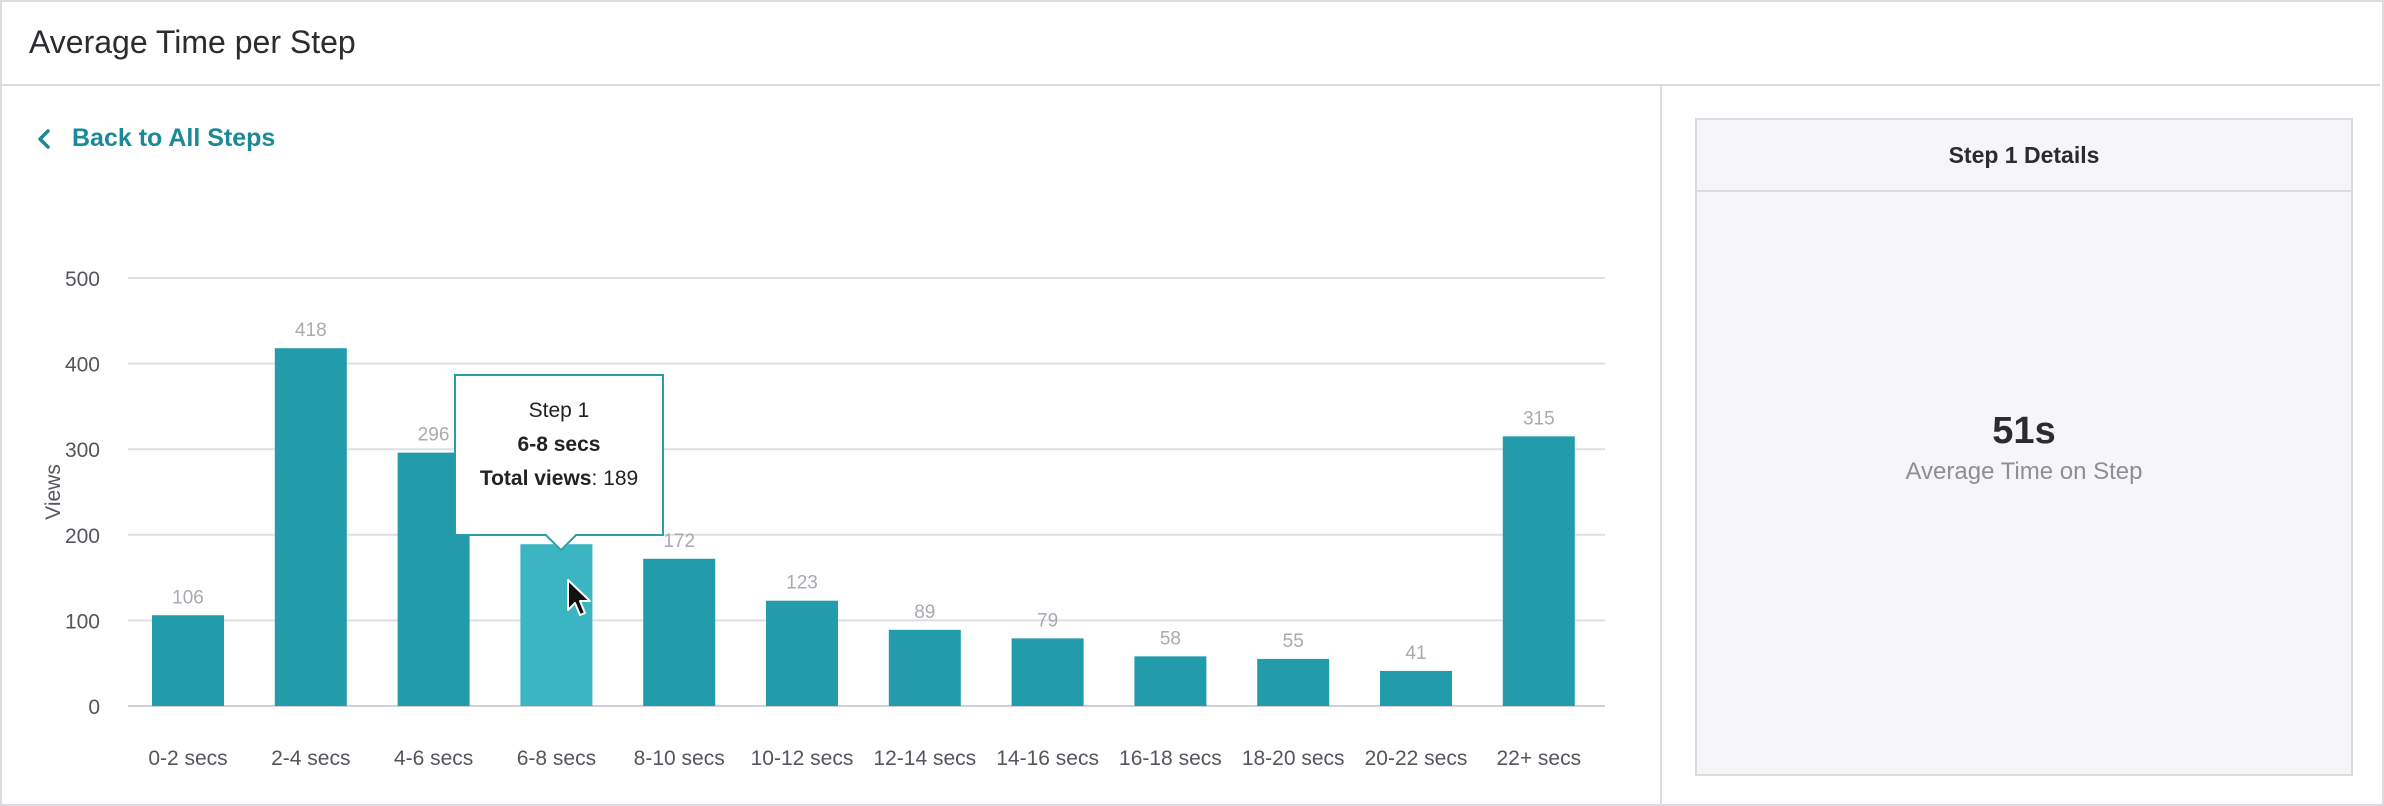 This screenshot has width=2384, height=806. Describe the element at coordinates (1170, 758) in the screenshot. I see `x-tick-label: 16-18 secs` at that location.